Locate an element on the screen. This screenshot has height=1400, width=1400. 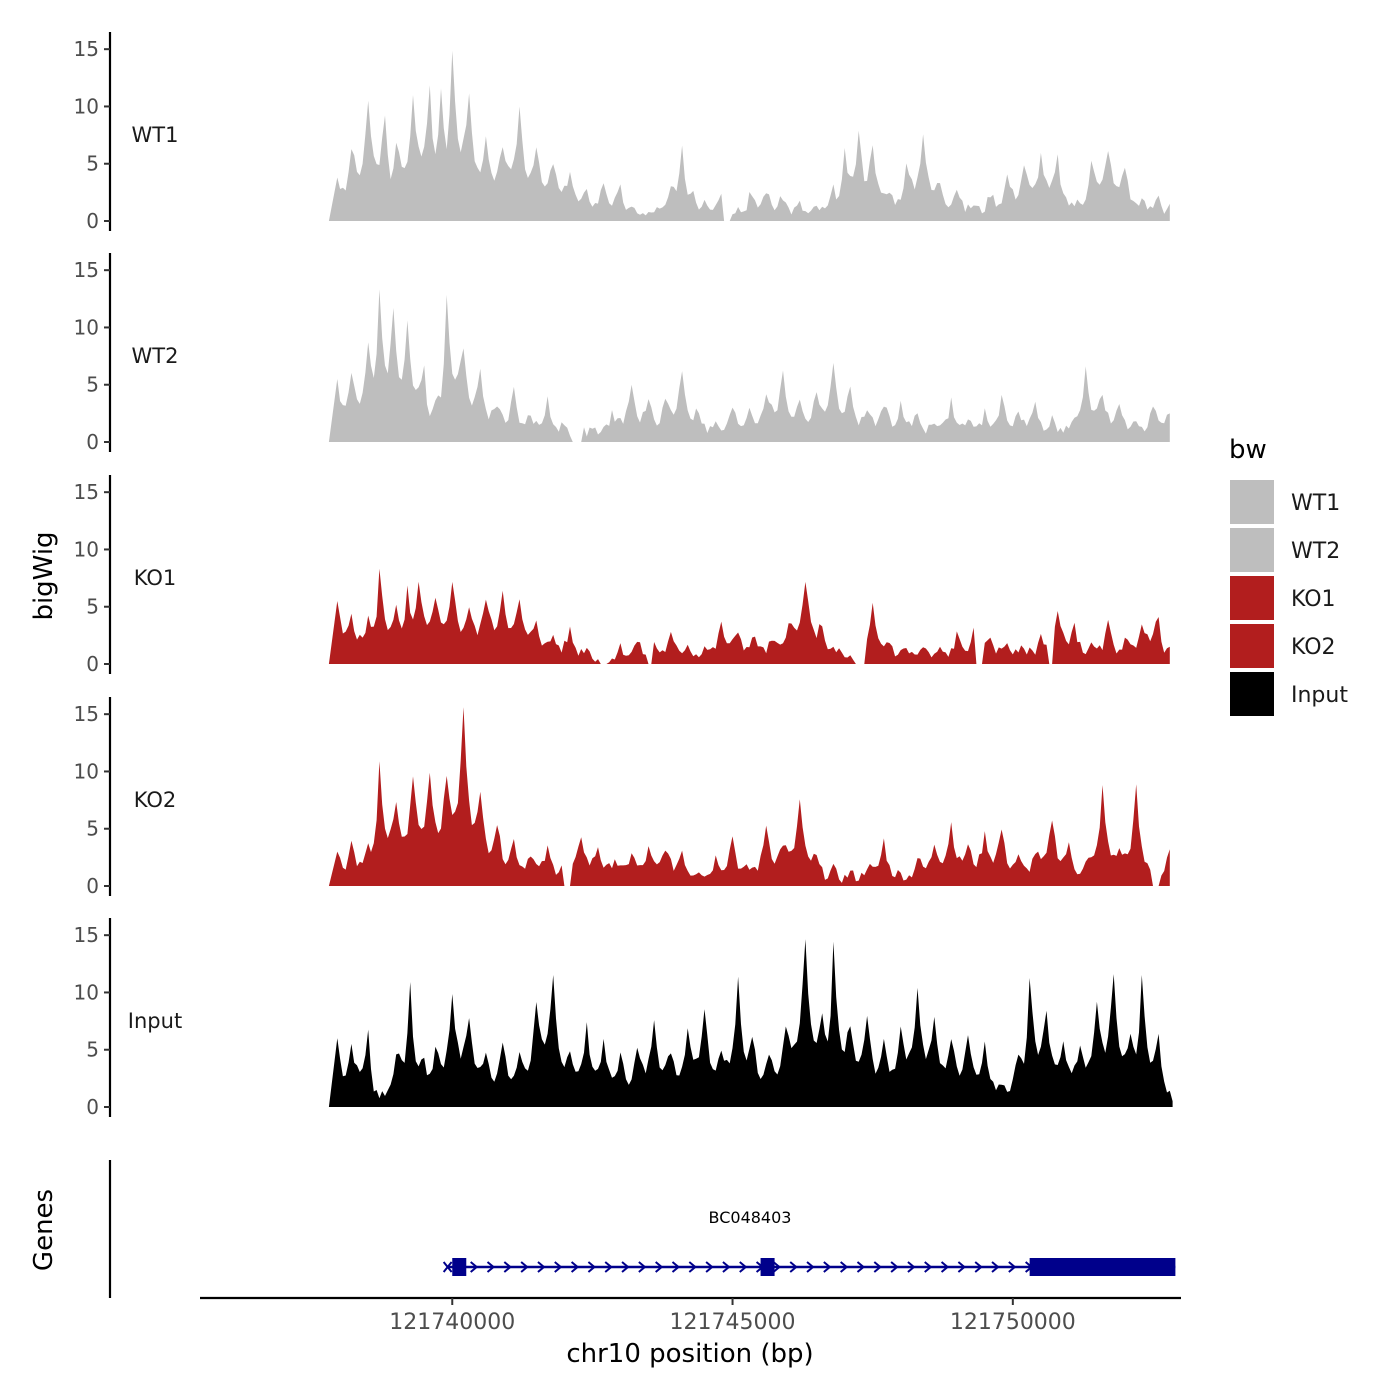
x-tick-label: 121740000 is located at coordinates (452, 1322).